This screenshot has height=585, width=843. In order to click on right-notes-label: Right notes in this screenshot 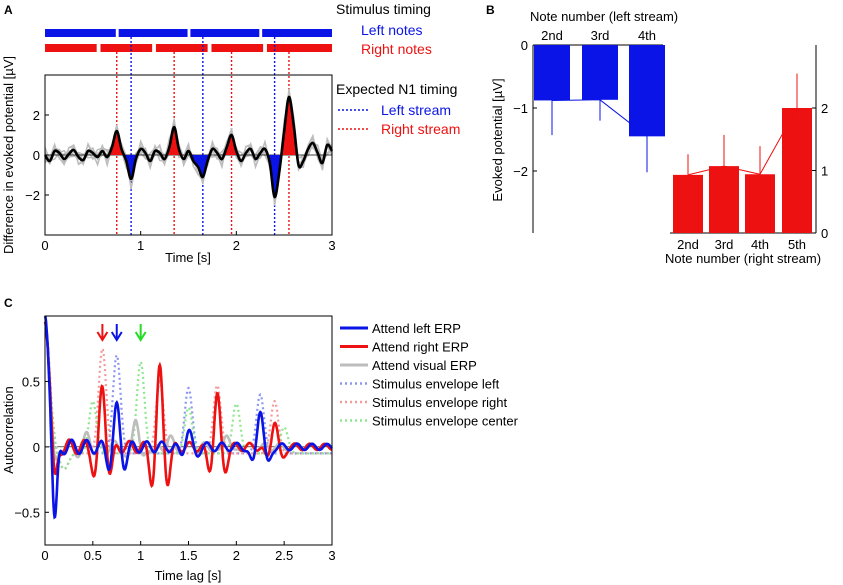, I will do `click(396, 49)`.